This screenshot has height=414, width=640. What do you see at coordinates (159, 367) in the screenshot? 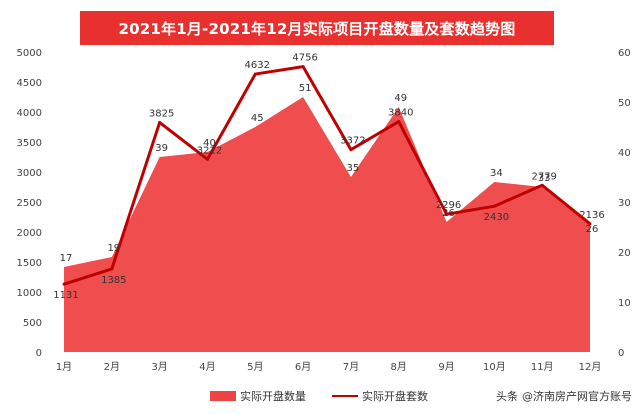
I see `x-tick-label: 3月` at bounding box center [159, 367].